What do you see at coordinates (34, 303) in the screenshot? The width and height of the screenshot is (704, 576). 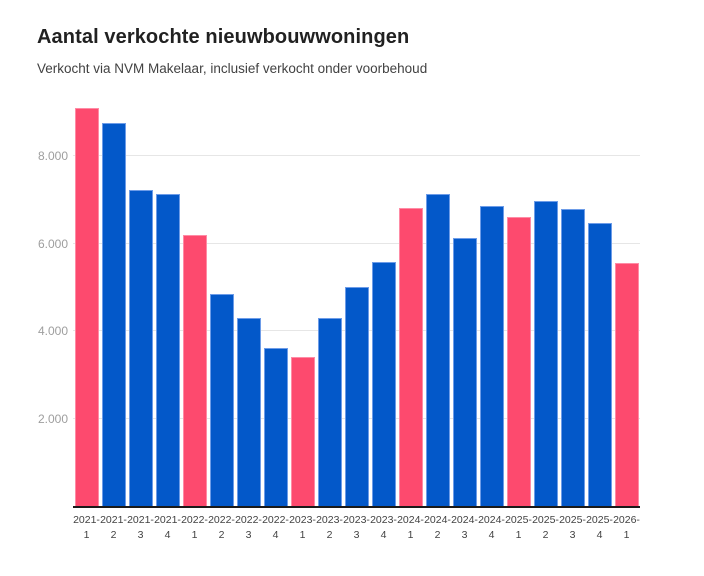 I see `y-axis: 2.000 4.000 6.000 8.000` at bounding box center [34, 303].